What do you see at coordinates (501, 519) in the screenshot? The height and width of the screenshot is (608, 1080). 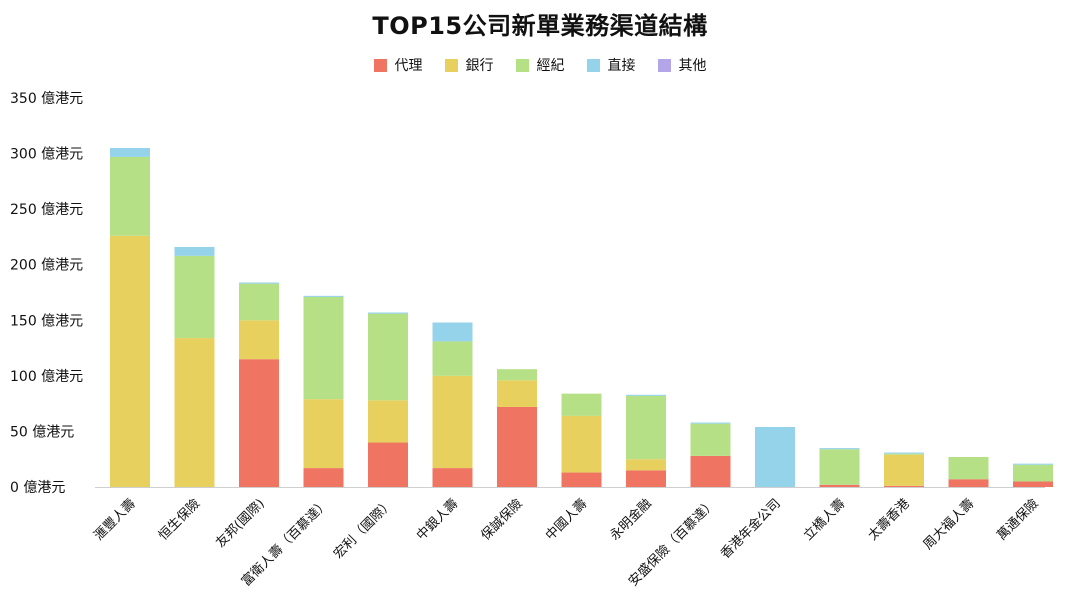 I see `x-tick-label: 保誠保險` at bounding box center [501, 519].